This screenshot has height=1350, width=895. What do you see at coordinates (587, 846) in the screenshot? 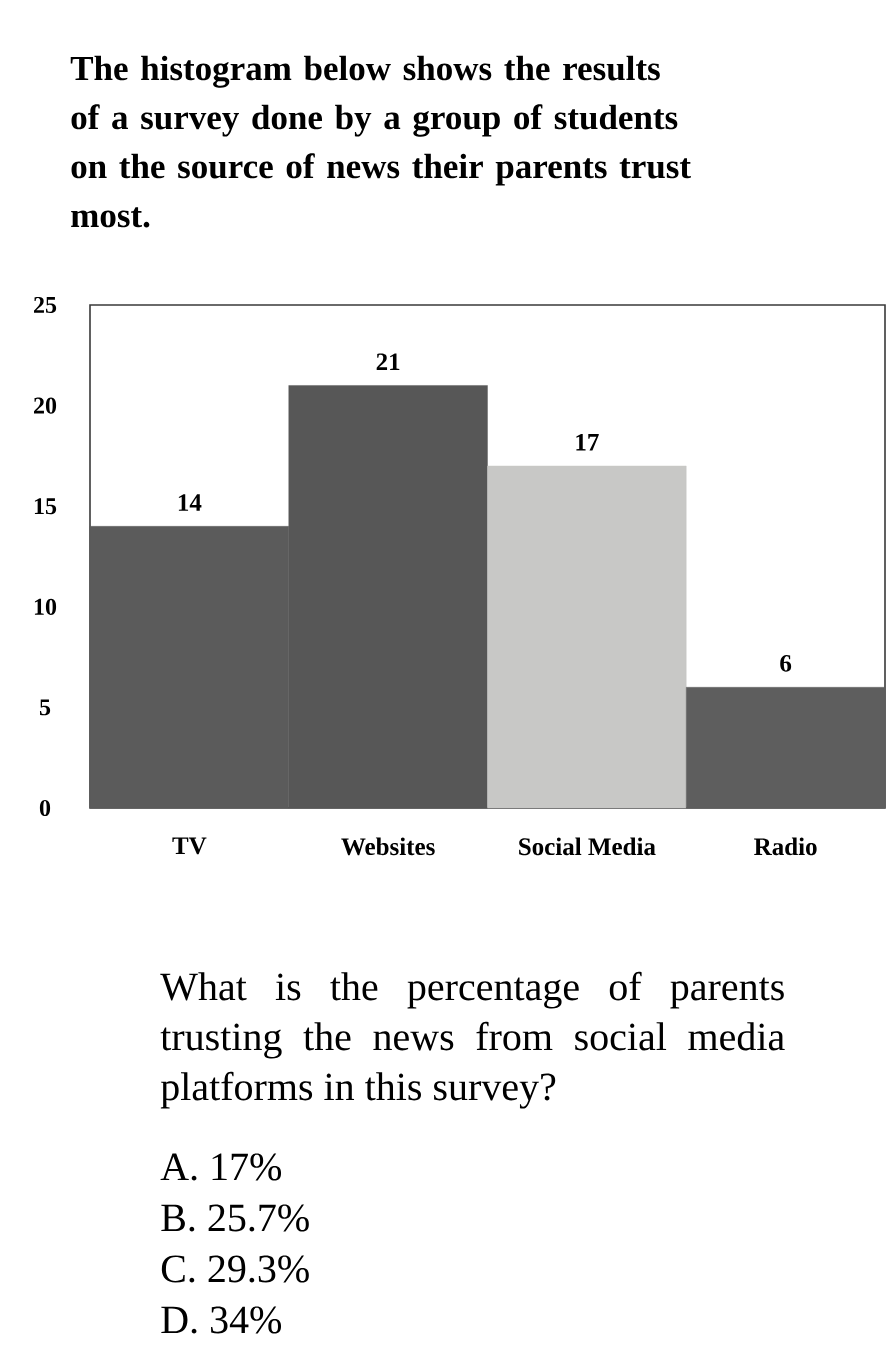
I see `x-tick-label: Social Media` at bounding box center [587, 846].